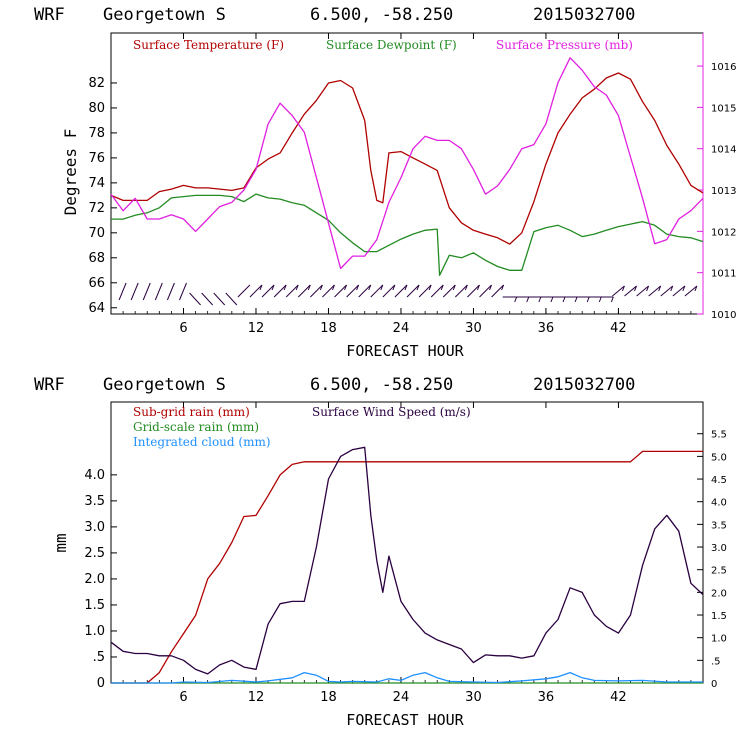  What do you see at coordinates (96, 108) in the screenshot?
I see `panel1-y-tick-label: 80` at bounding box center [96, 108].